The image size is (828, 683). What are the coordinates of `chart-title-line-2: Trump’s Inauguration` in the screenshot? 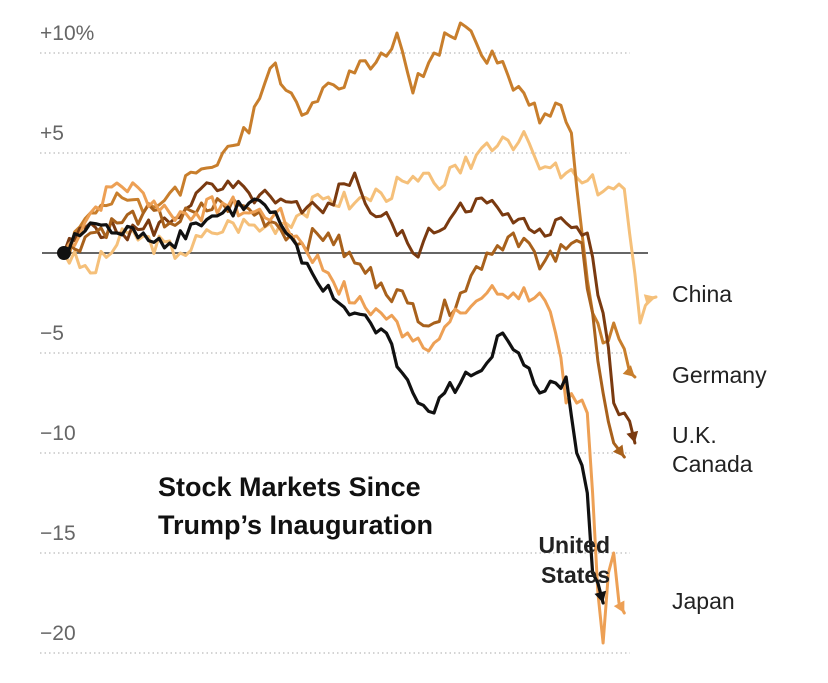 It's located at (295, 525).